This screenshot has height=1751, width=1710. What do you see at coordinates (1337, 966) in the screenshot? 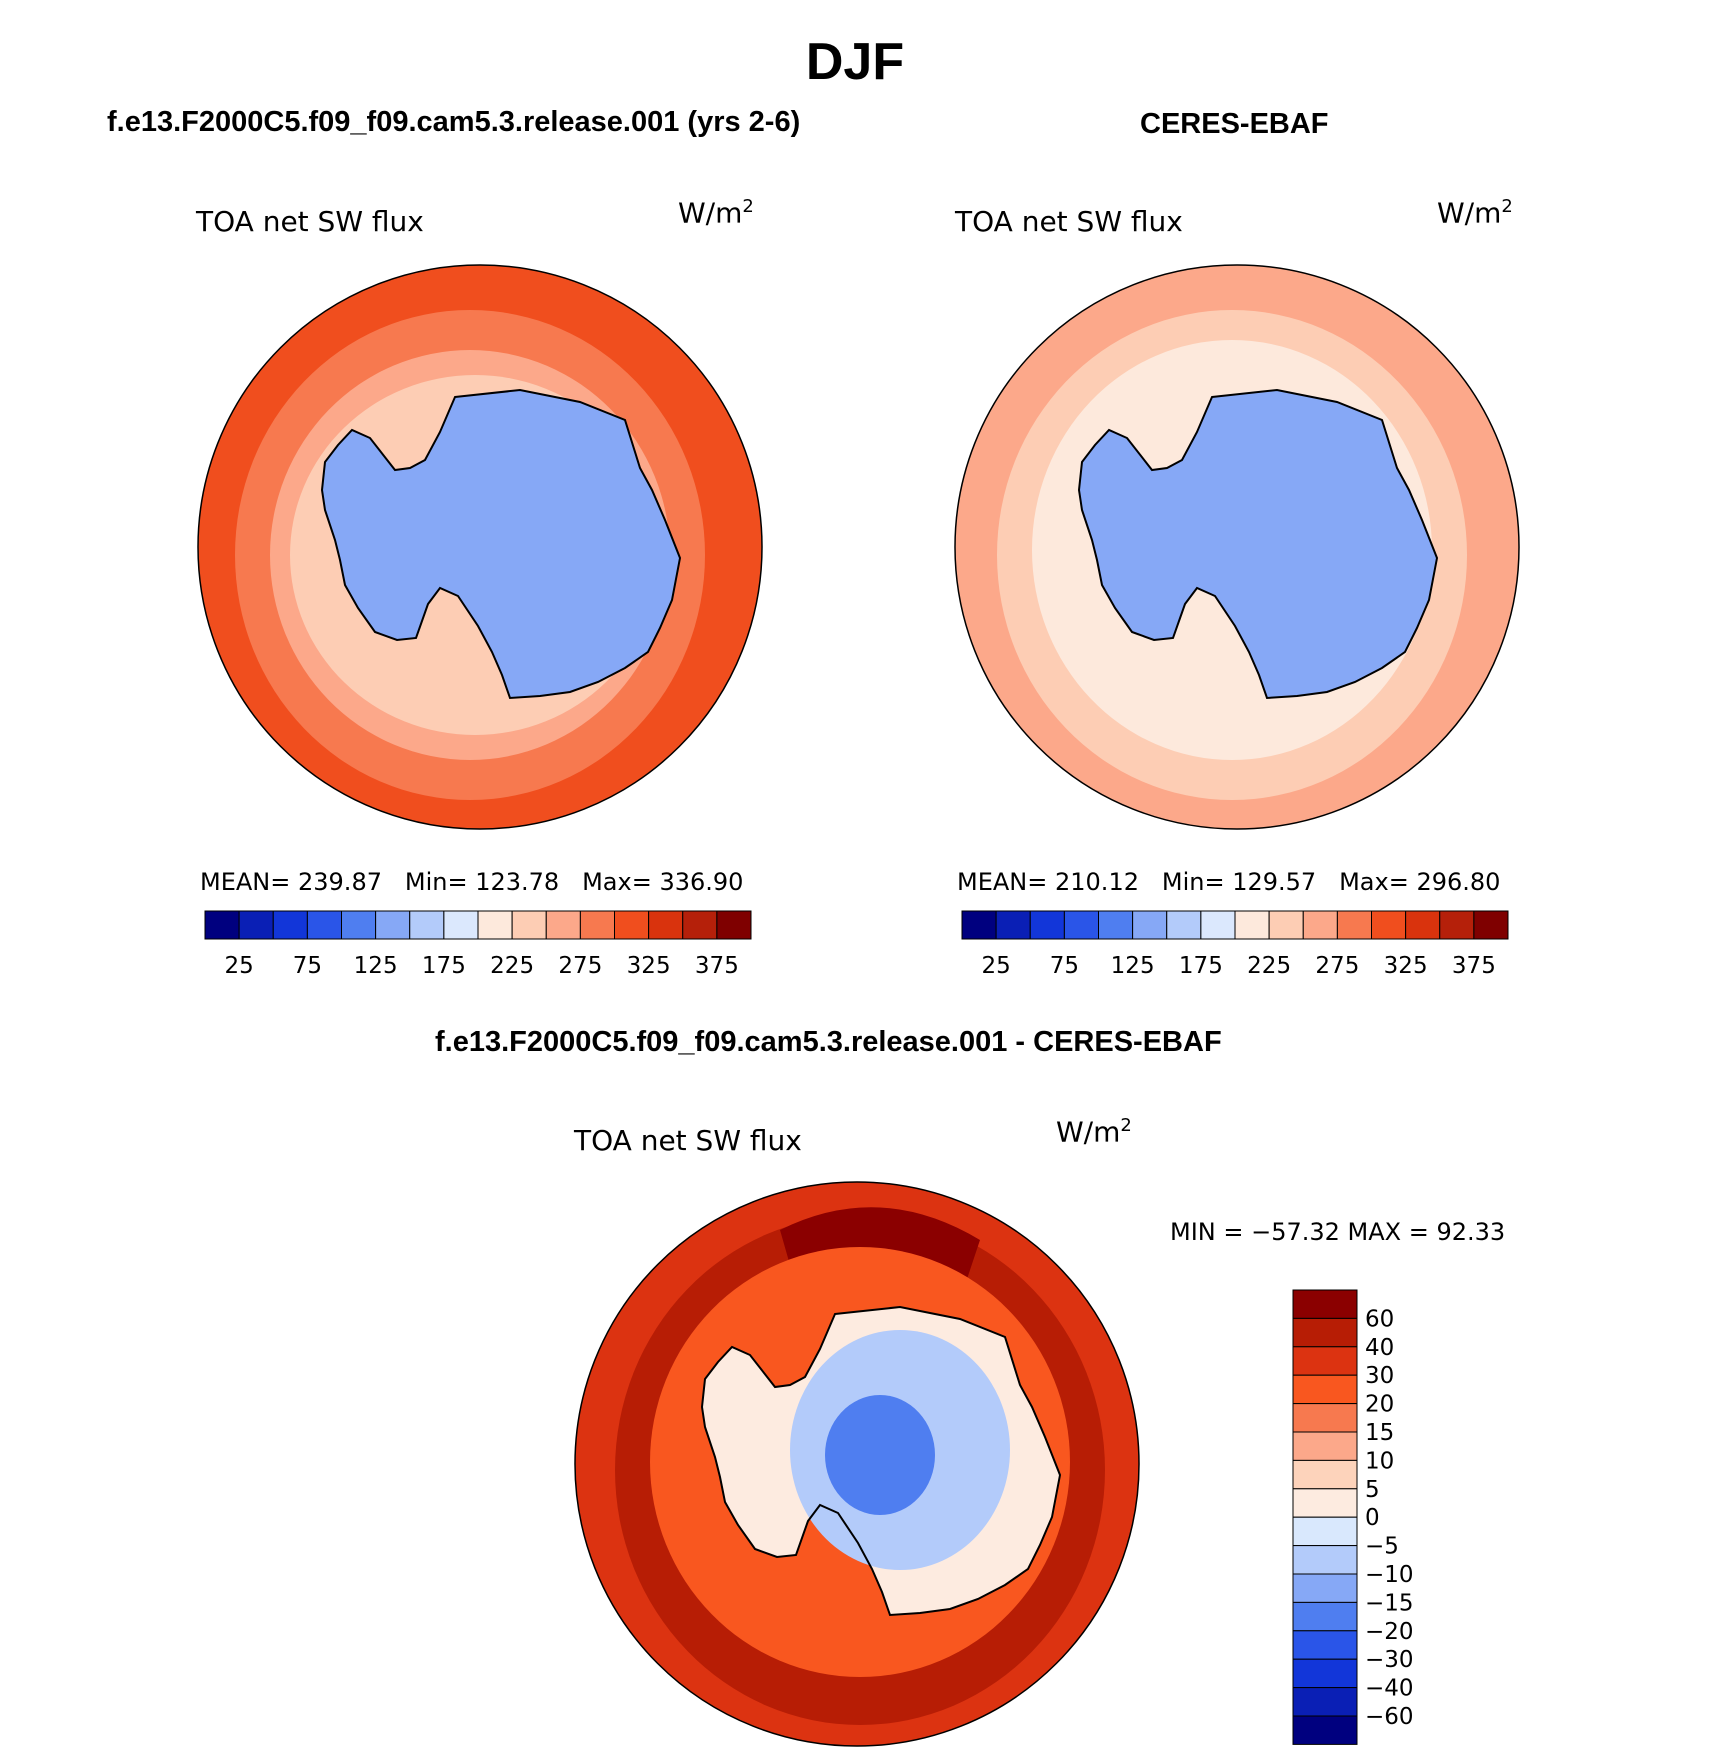
I see `obs-colorbar-tick-label: 275` at bounding box center [1337, 966].